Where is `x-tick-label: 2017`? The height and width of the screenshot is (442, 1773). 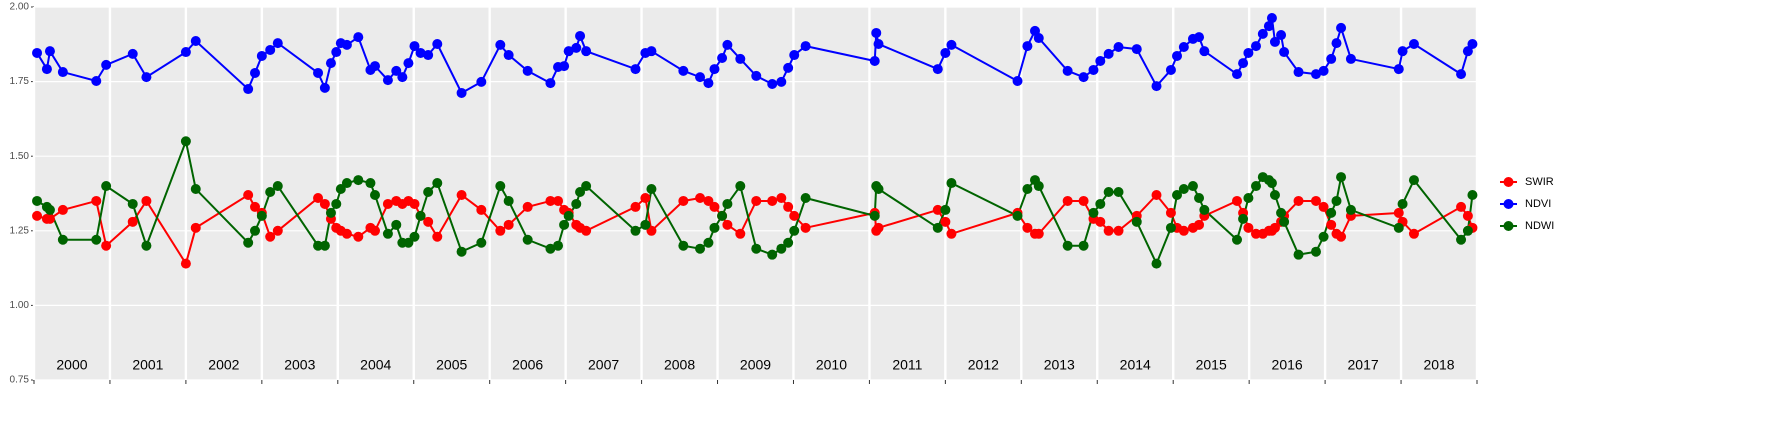 x-tick-label: 2017 is located at coordinates (1363, 365).